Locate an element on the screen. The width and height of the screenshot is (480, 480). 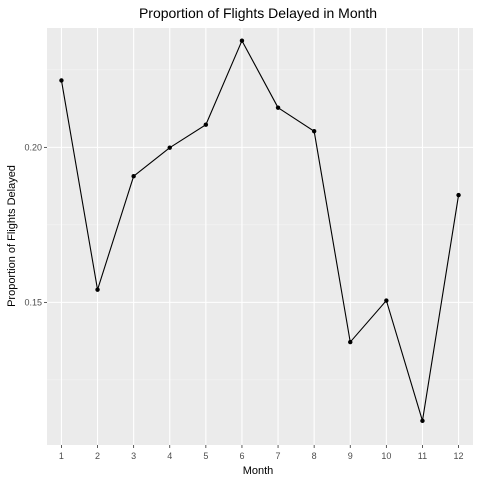
x-tick-label: 5 is located at coordinates (205, 456).